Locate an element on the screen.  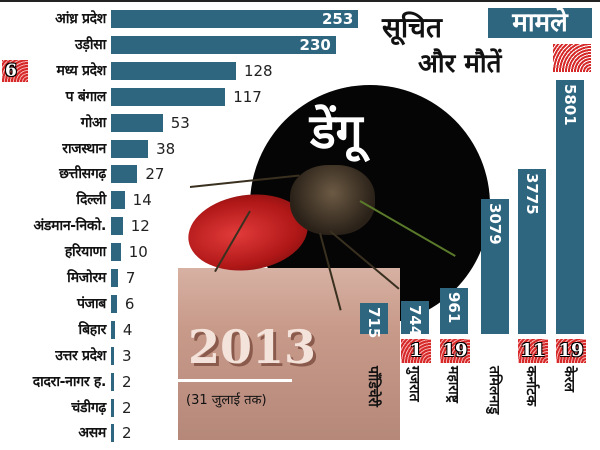
state-label: बिहार is located at coordinates (92, 329).